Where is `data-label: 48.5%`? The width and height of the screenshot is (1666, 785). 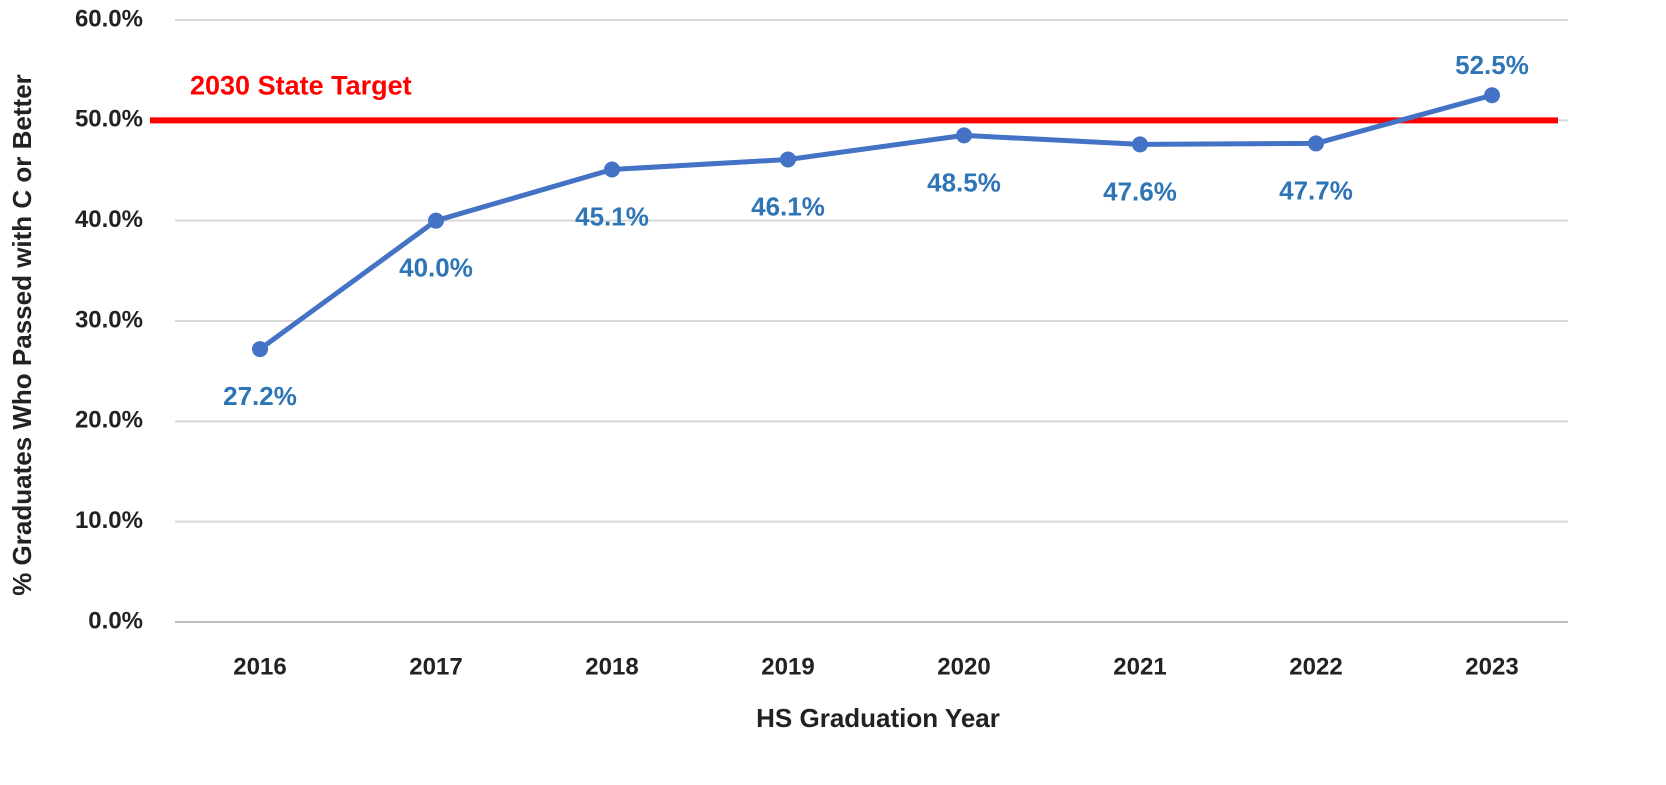 data-label: 48.5% is located at coordinates (964, 182).